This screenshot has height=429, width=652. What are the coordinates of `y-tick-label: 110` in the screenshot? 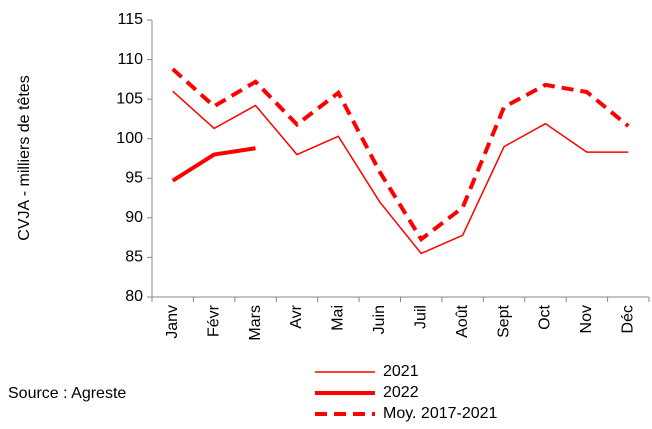 It's located at (130, 59).